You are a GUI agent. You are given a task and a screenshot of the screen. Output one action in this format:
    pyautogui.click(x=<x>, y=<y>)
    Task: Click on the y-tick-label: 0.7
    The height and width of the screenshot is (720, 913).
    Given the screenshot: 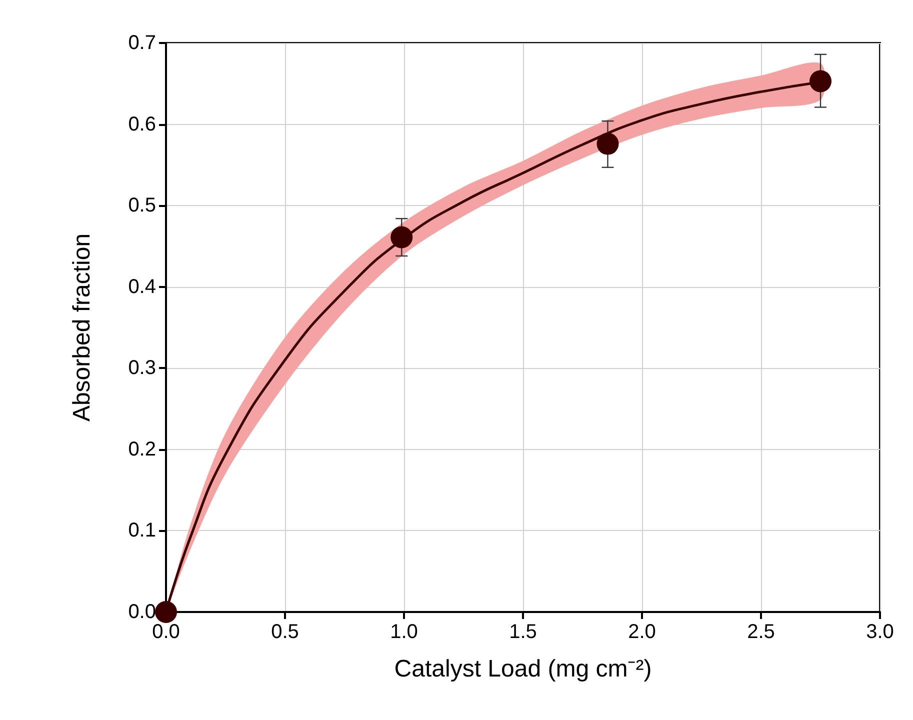 What is the action you would take?
    pyautogui.click(x=142, y=43)
    